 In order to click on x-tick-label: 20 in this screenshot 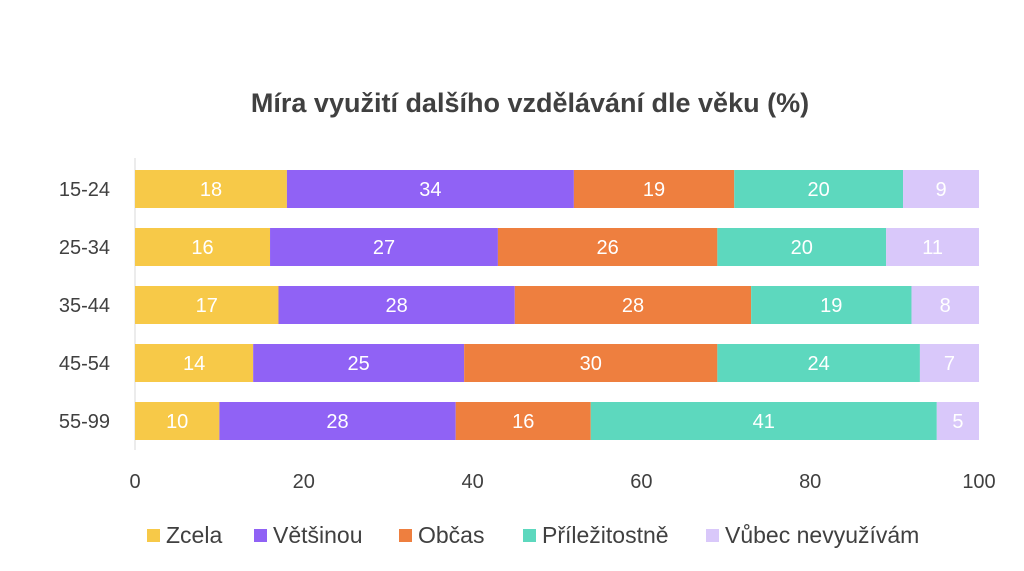, I will do `click(304, 482)`.